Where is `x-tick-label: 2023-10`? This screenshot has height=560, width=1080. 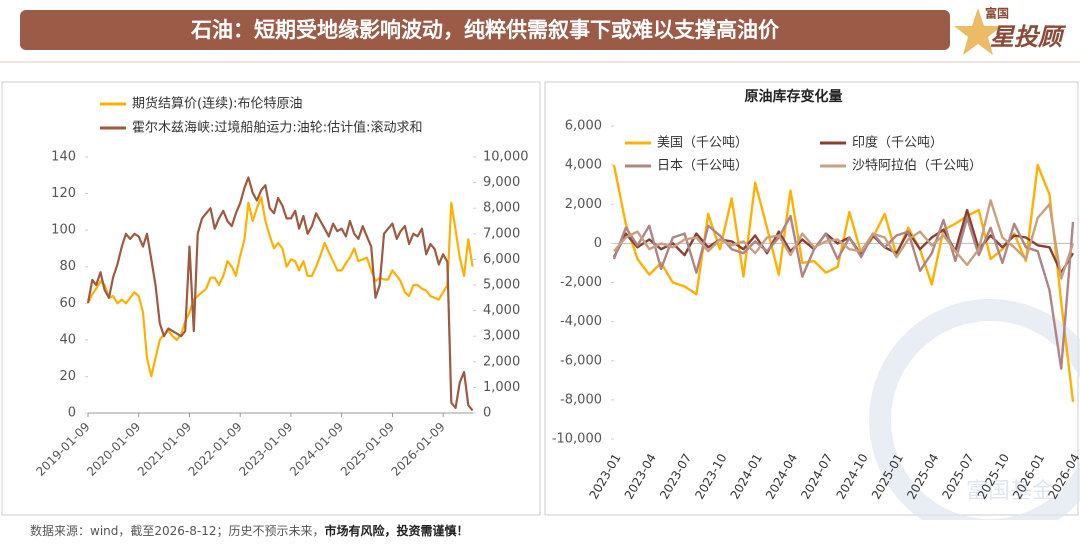
x-tick-label: 2023-10 is located at coordinates (710, 476).